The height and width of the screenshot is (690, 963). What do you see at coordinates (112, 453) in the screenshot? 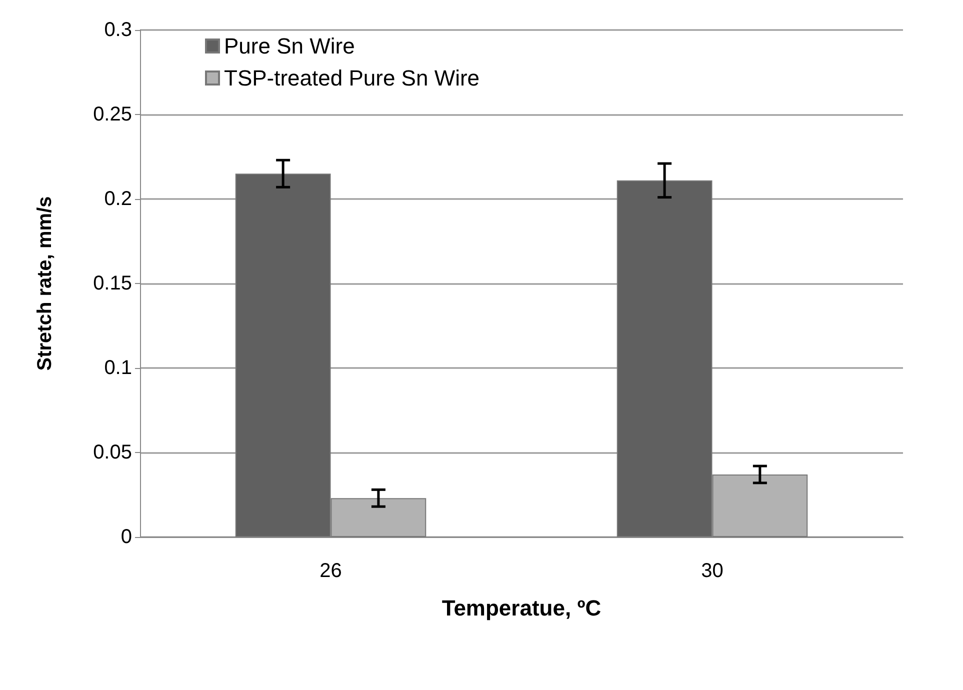
I see `y-tick-label: 0.05` at bounding box center [112, 453].